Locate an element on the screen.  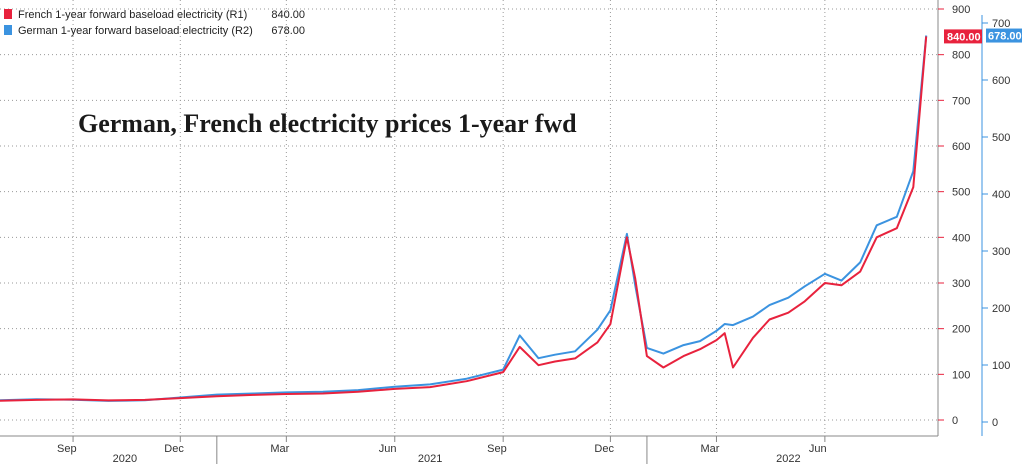
y-tick-label-r1: 700 is located at coordinates (961, 101).